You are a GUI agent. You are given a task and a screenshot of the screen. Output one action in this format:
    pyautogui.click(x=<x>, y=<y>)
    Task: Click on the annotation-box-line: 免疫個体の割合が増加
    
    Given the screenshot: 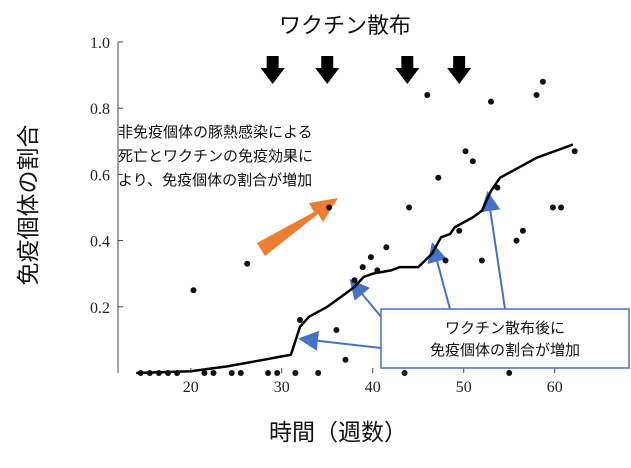 What is the action you would take?
    pyautogui.click(x=505, y=350)
    